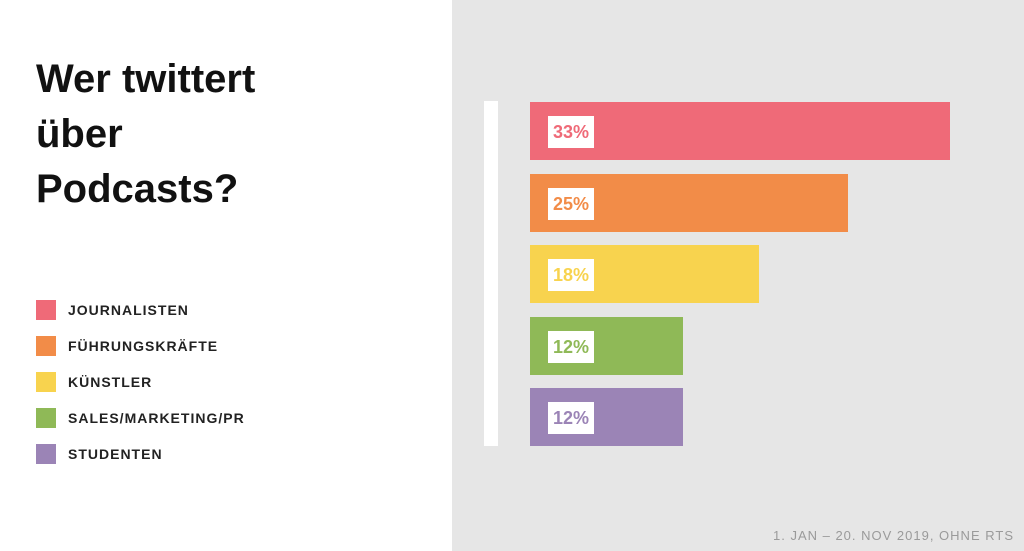 This screenshot has width=1024, height=551. I want to click on chart-title: Wer twittert über Podcasts?, so click(146, 134).